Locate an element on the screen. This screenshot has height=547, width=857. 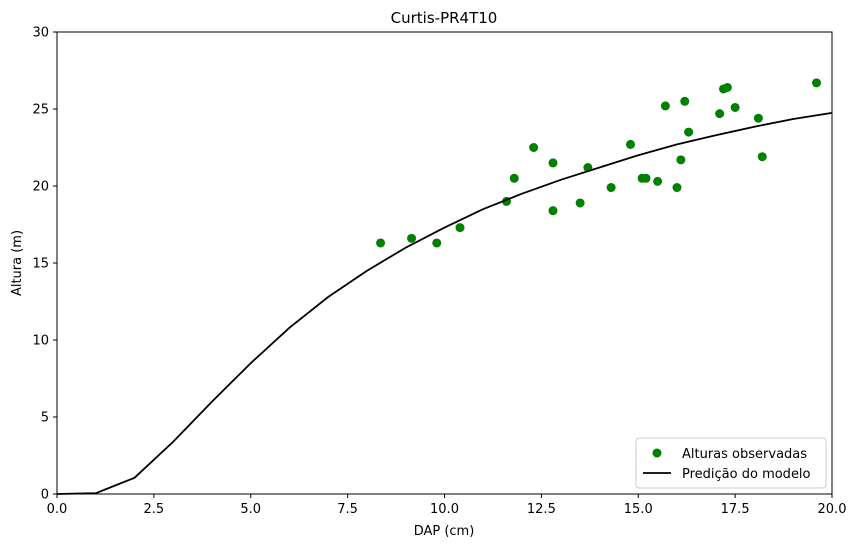
y-axis: 0 5 10 15 20 25 30 is located at coordinates (44, 264).